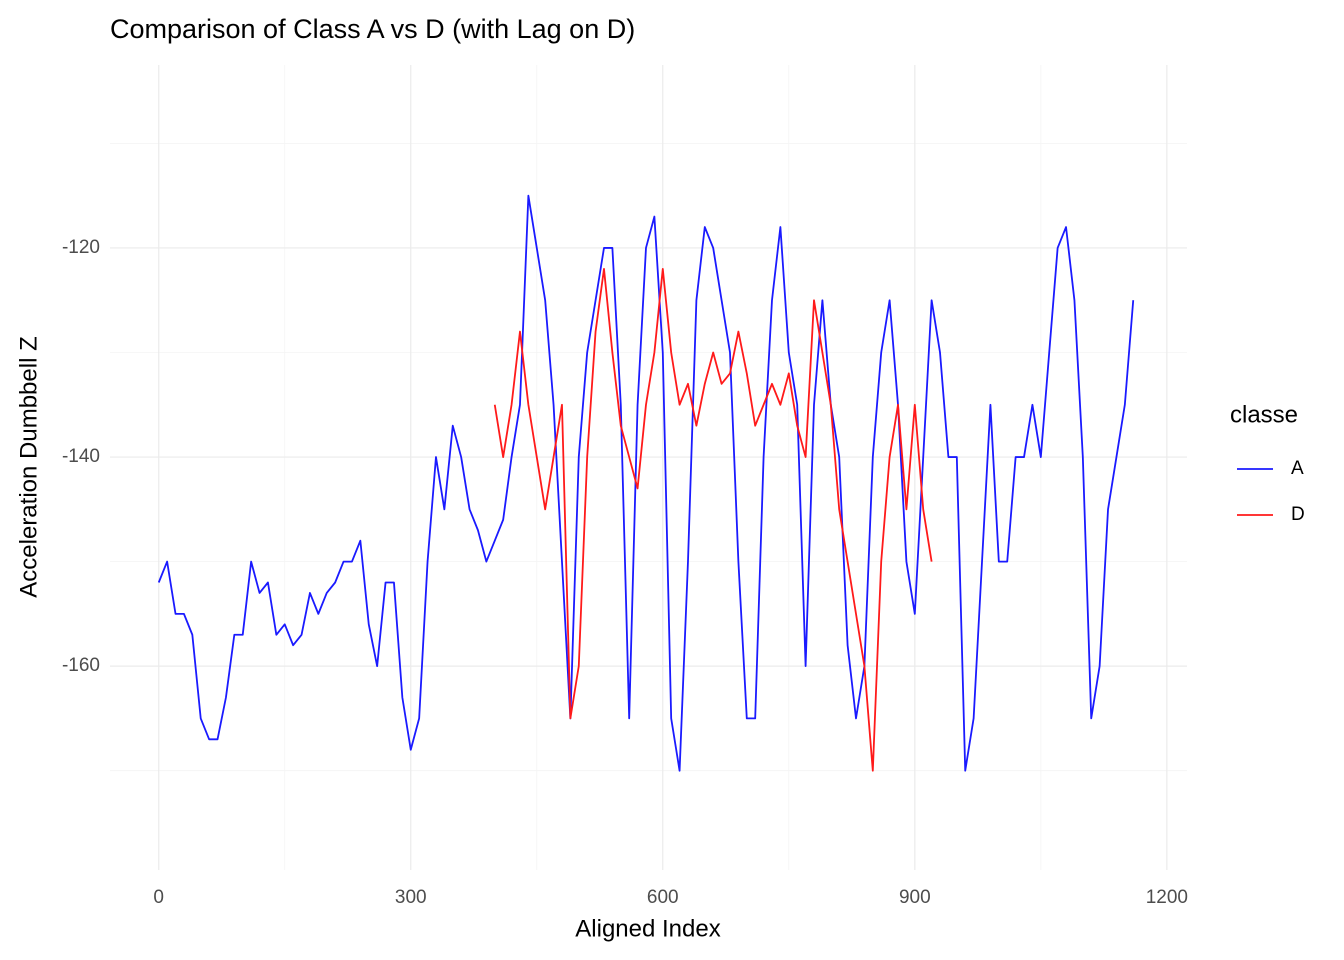  What do you see at coordinates (663, 897) in the screenshot?
I see `x-tick-label: 600` at bounding box center [663, 897].